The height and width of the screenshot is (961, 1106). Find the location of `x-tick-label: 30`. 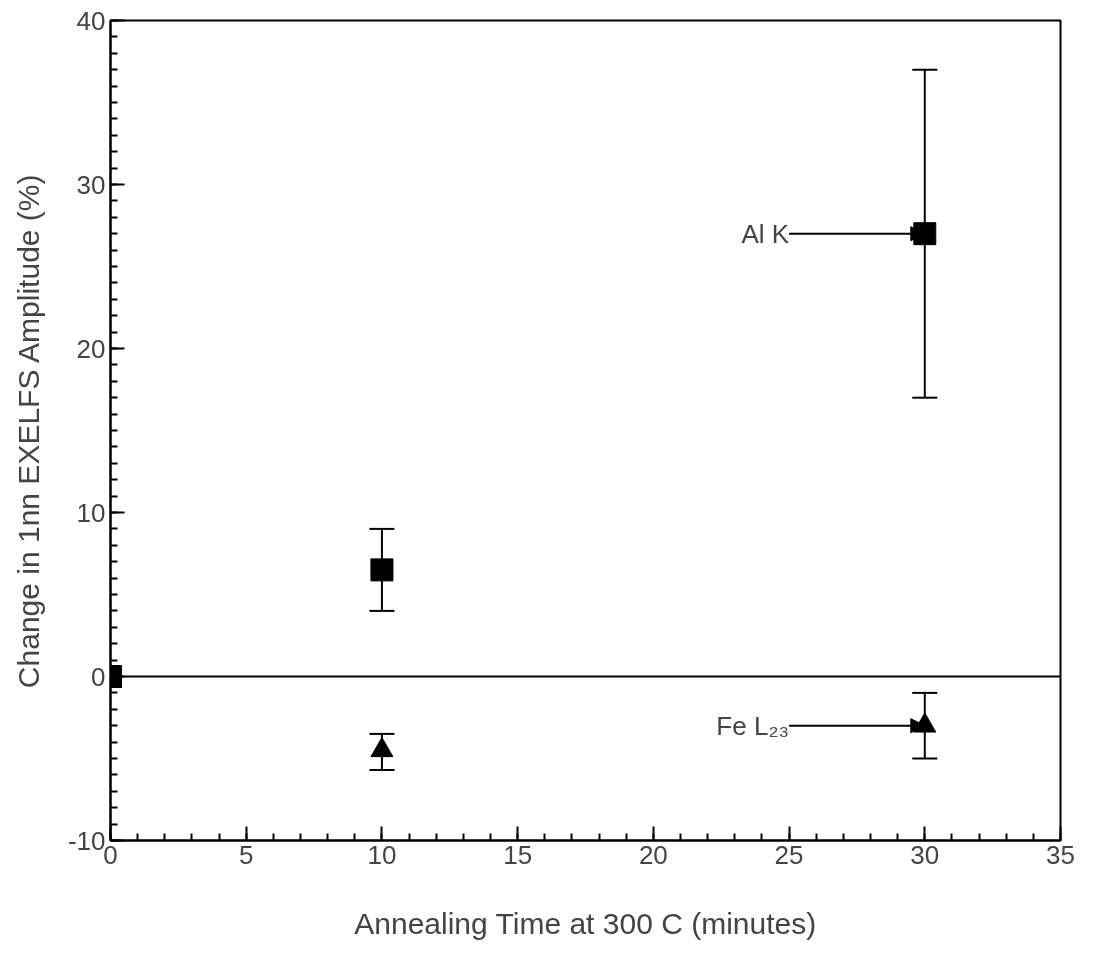

x-tick-label: 30 is located at coordinates (925, 854).